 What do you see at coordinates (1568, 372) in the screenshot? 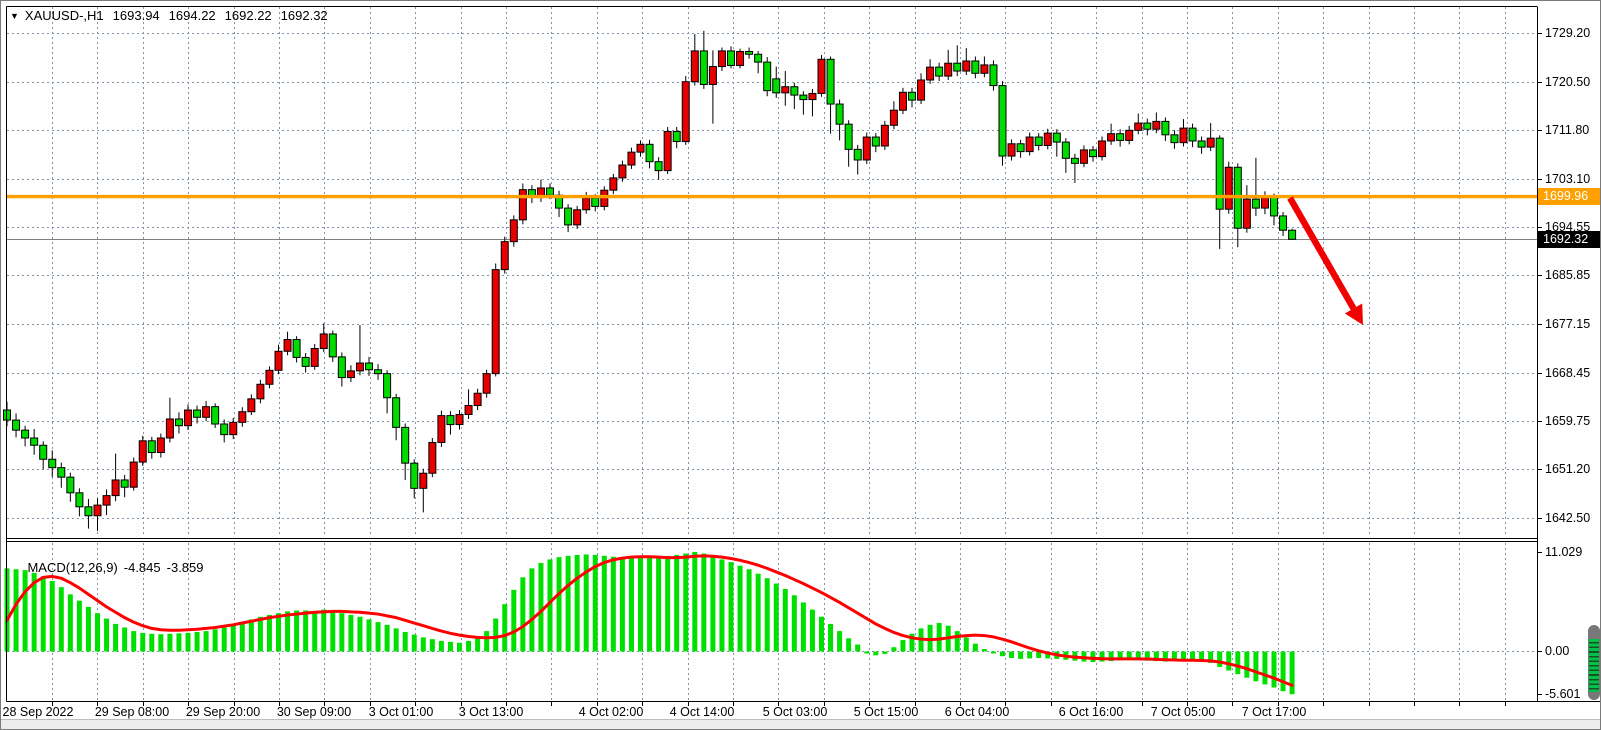
I see `price-axis-label: 1668.45` at bounding box center [1568, 372].